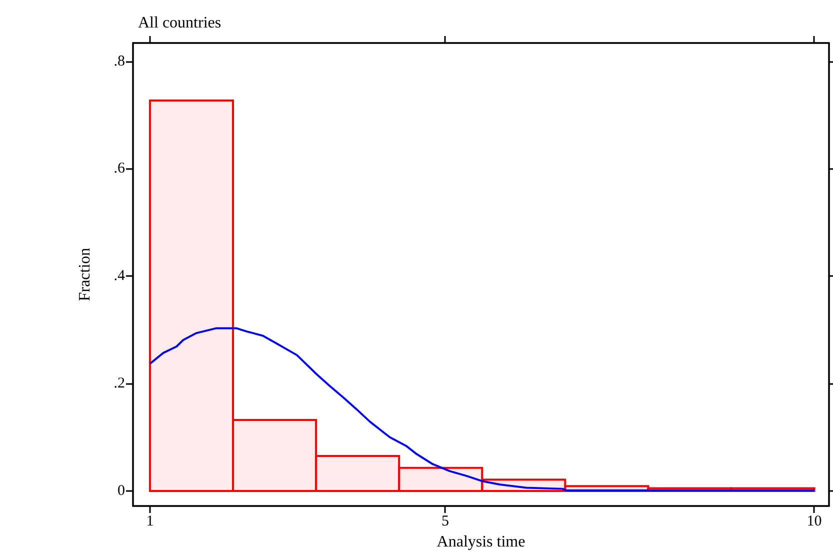  Describe the element at coordinates (481, 542) in the screenshot. I see `x-axis-title: Analysis time` at that location.